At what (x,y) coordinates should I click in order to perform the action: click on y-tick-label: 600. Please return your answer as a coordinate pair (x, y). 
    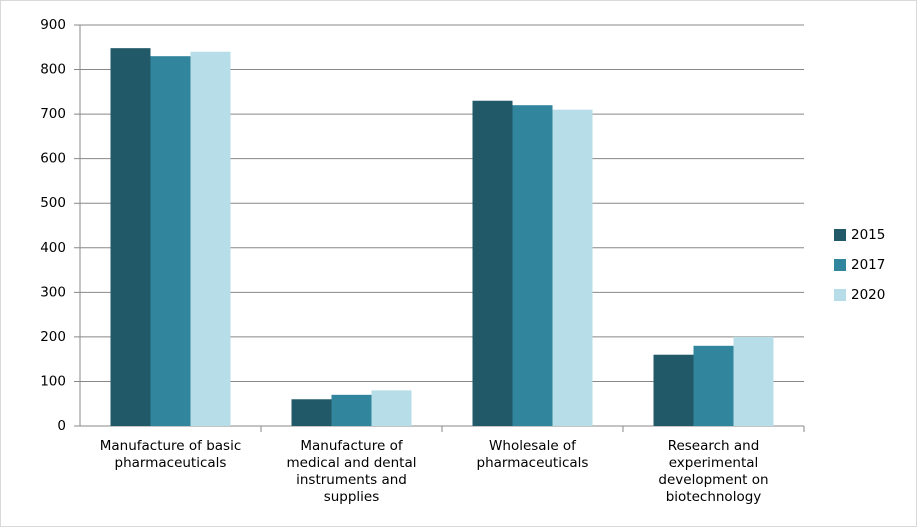
    Looking at the image, I should click on (53, 159).